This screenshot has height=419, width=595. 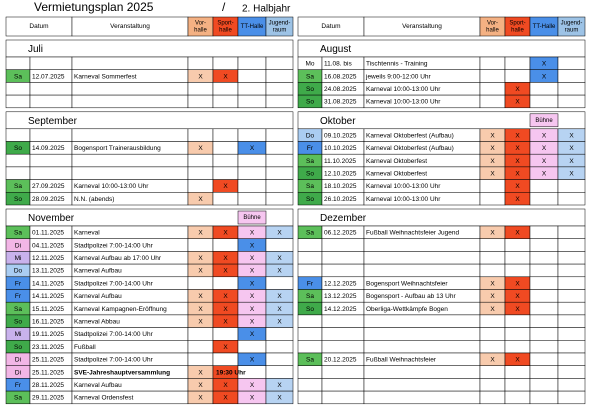 I want to click on date: 12.11.2025, so click(x=48, y=258).